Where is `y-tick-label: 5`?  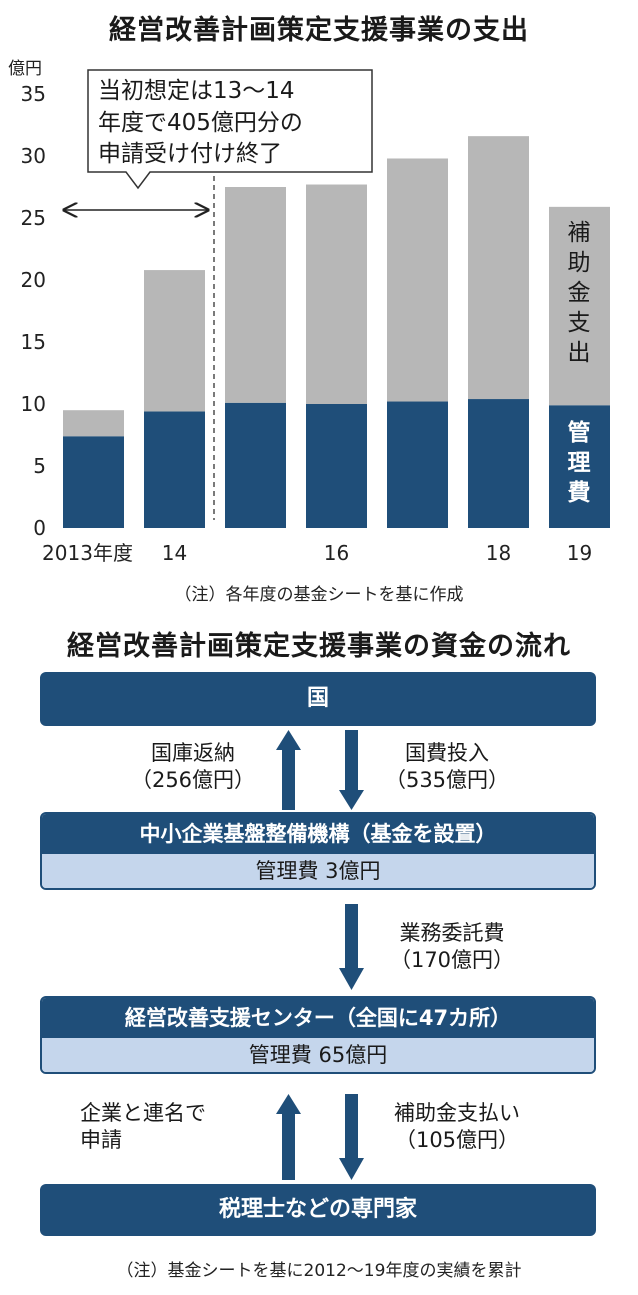 y-tick-label: 5 is located at coordinates (39, 466).